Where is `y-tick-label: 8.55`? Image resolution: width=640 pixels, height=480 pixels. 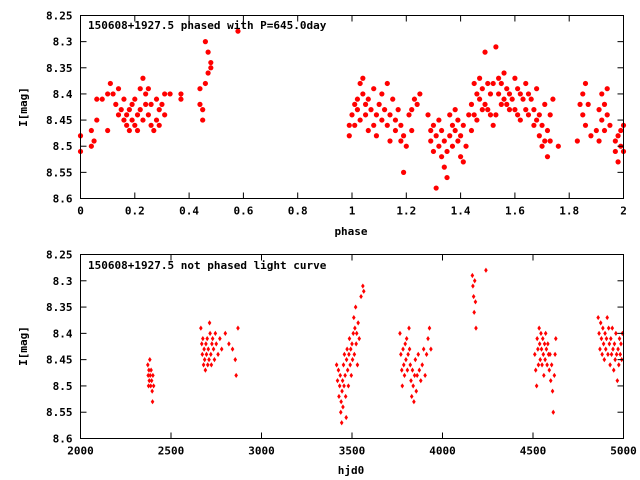
y-tick-label: 8.55 is located at coordinates (59, 172).